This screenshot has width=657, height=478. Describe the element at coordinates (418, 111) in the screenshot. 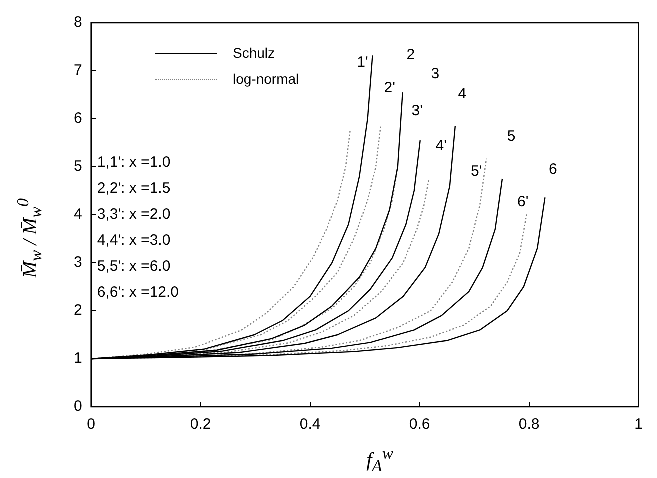

I see `annotation: 3'` at that location.